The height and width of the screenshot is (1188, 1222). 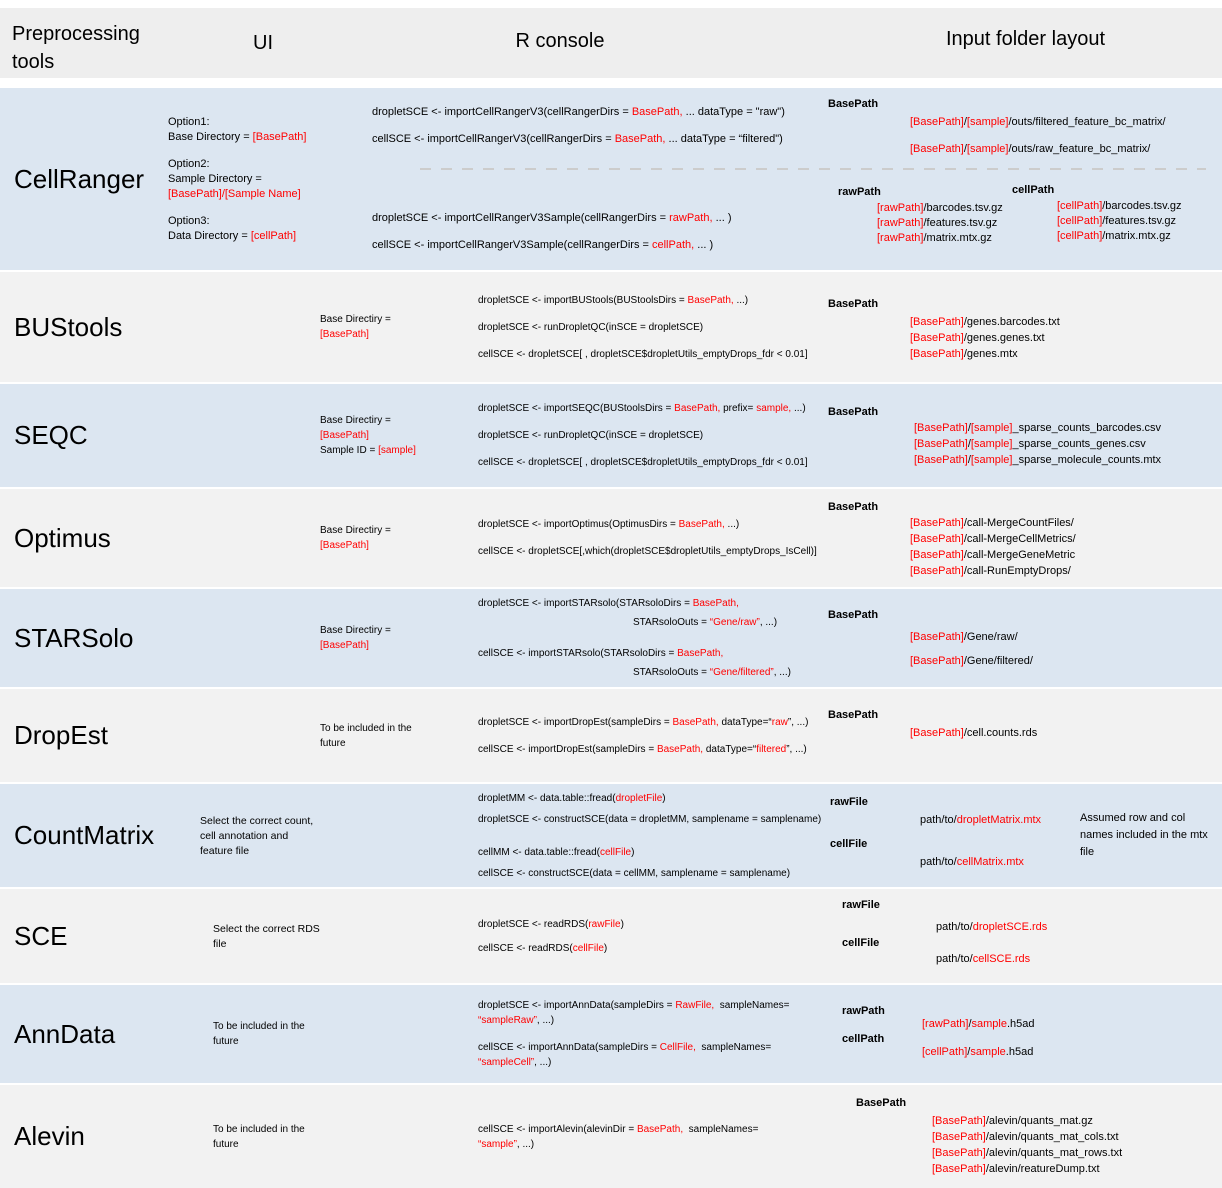 What do you see at coordinates (853, 507) in the screenshot?
I see `optimus-input-label-basepath: BasePath` at bounding box center [853, 507].